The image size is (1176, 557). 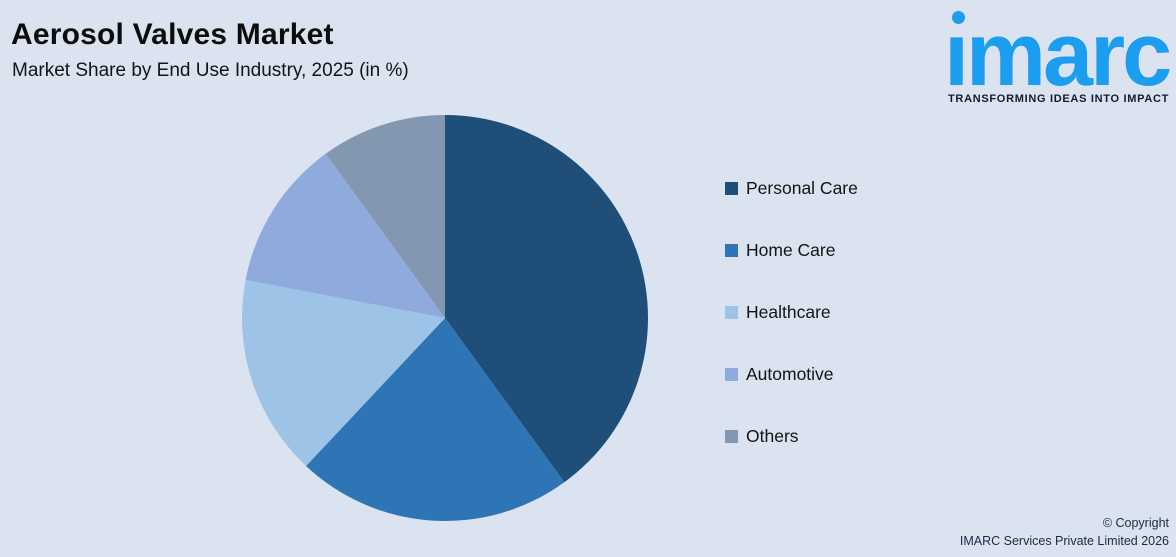 I want to click on legend-swatch-home-care, so click(x=731, y=250).